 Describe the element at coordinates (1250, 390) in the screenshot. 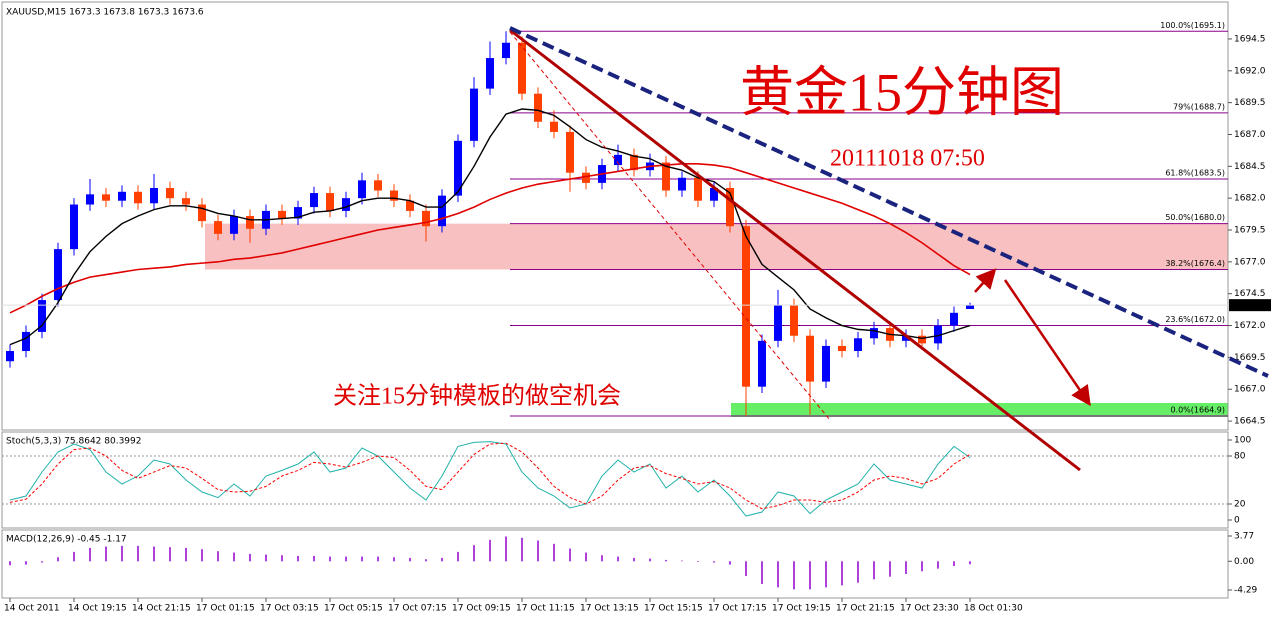

I see `y-tick-label: 1667.0` at that location.